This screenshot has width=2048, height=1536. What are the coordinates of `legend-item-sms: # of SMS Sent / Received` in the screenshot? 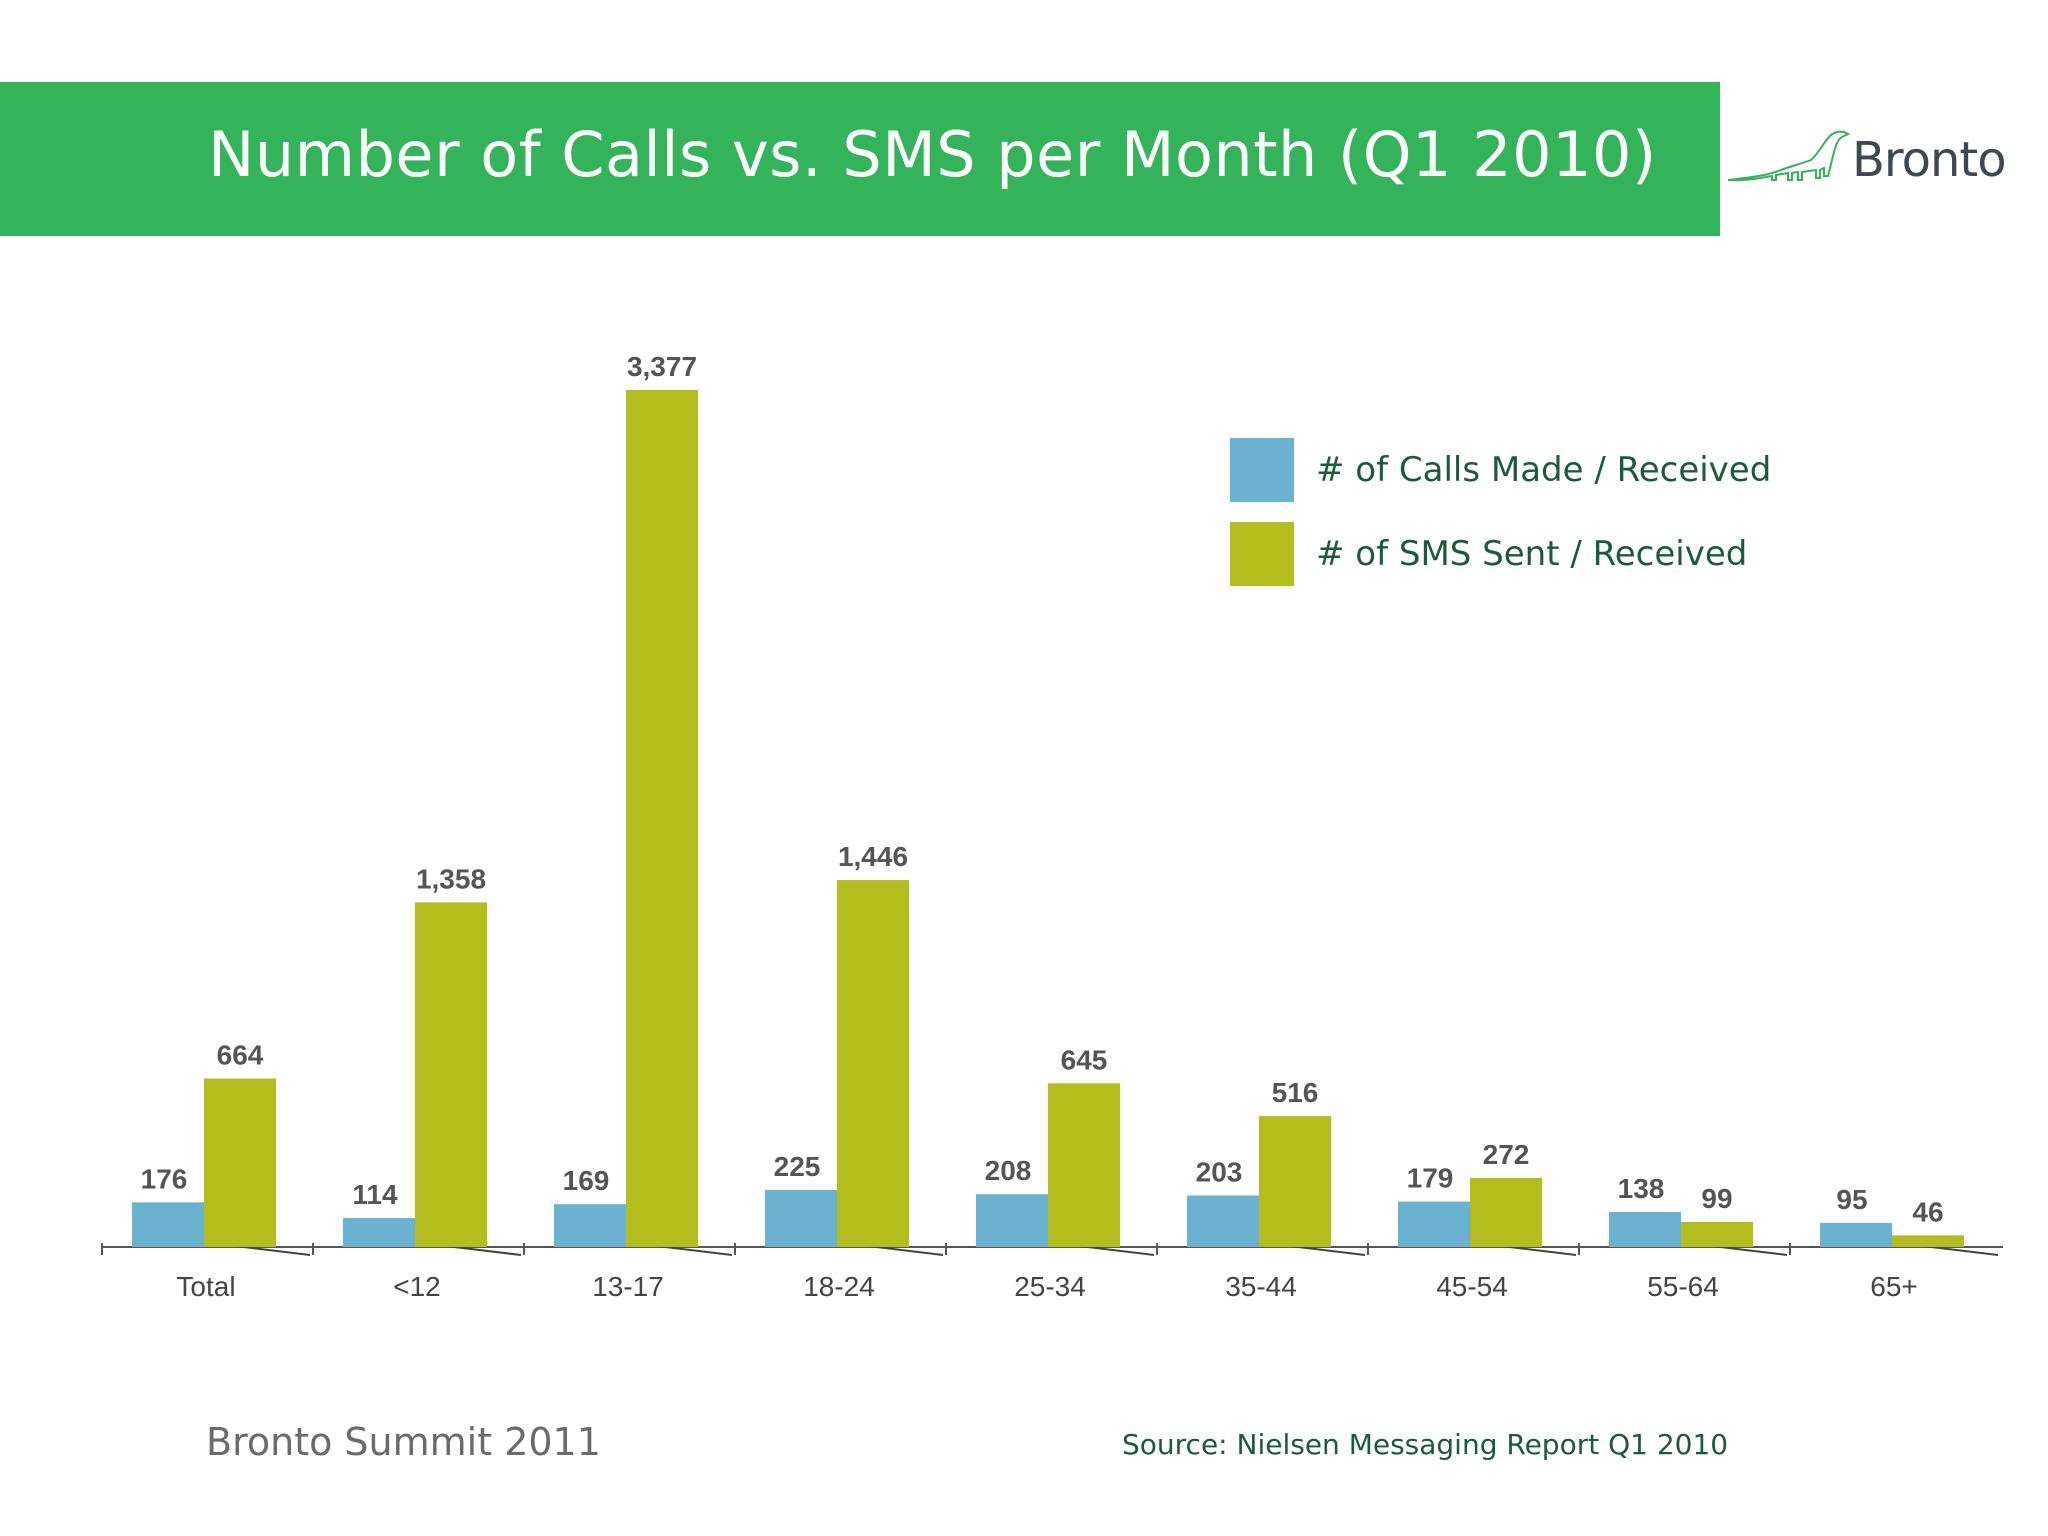 It's located at (1488, 554).